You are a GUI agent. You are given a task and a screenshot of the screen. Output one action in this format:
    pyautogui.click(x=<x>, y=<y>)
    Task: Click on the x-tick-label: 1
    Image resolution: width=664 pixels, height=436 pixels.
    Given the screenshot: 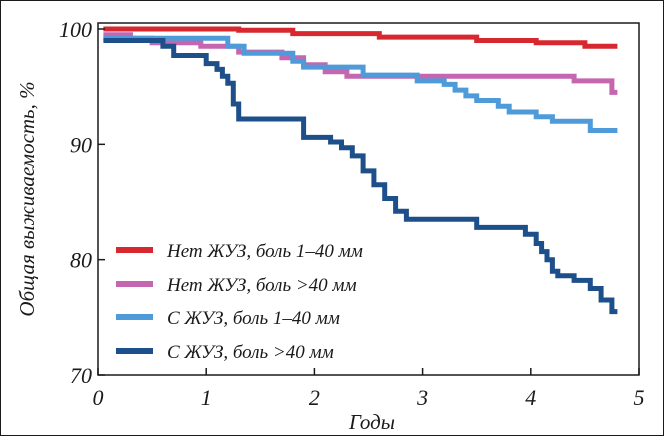 What is the action you would take?
    pyautogui.click(x=206, y=397)
    